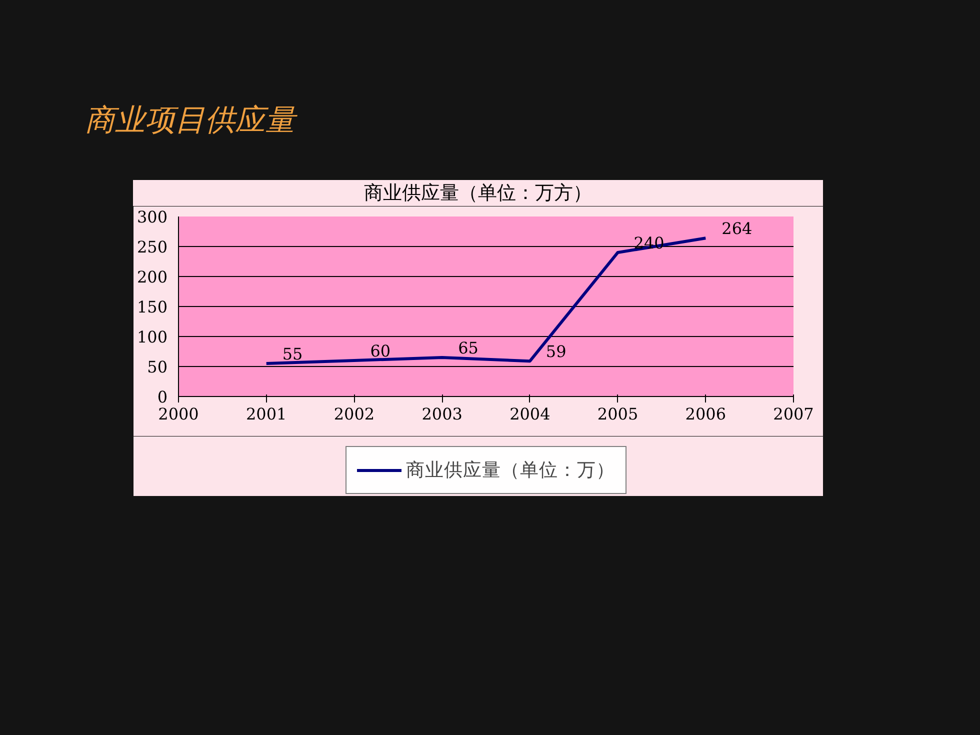 The image size is (980, 735). Describe the element at coordinates (266, 414) in the screenshot. I see `x-tick-label: 2001` at that location.